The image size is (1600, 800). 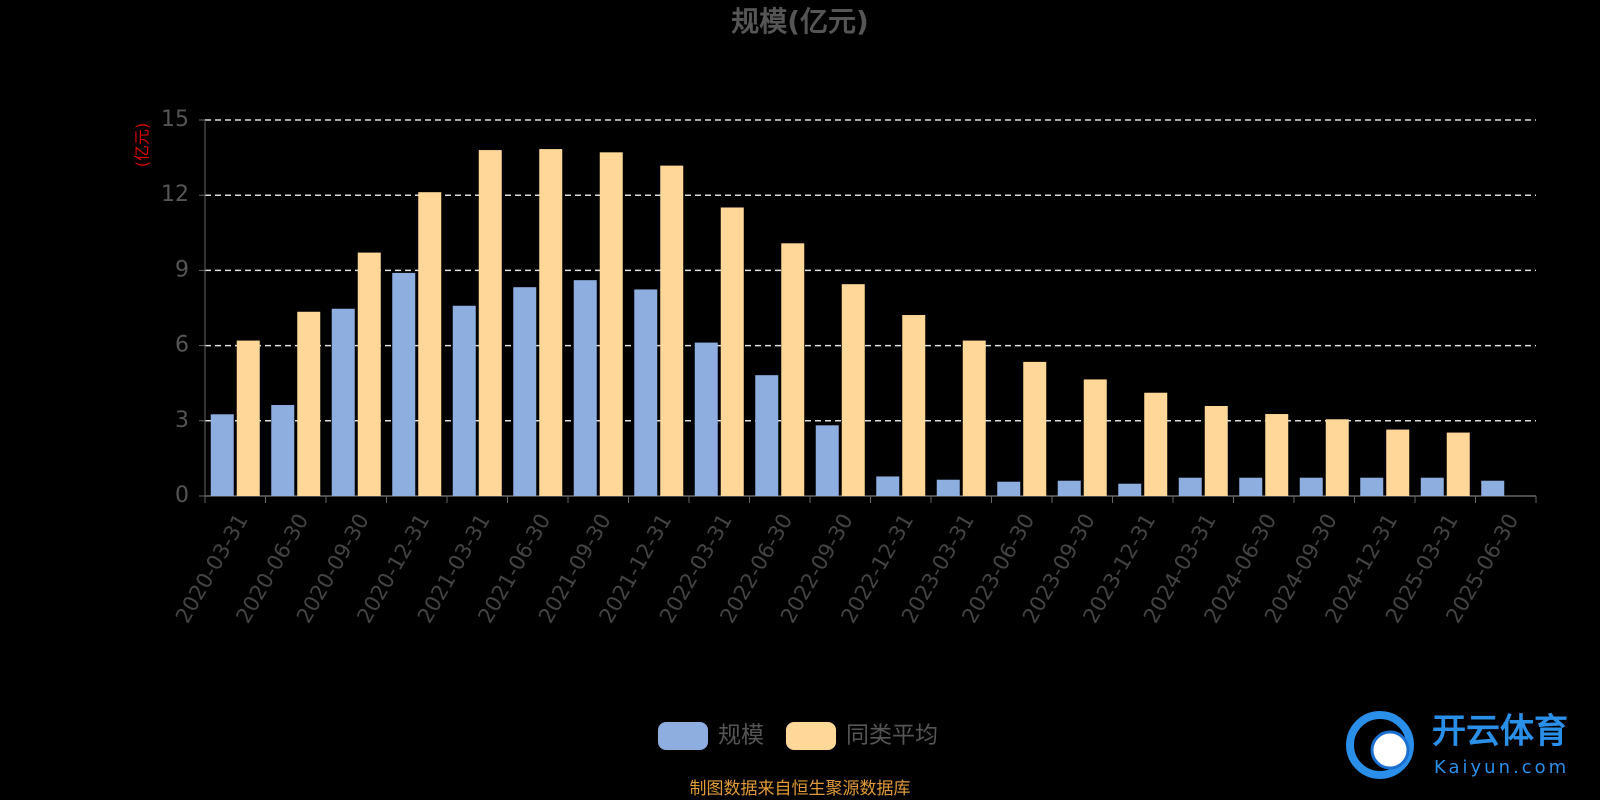 What do you see at coordinates (182, 269) in the screenshot?
I see `y-tick-label: 9` at bounding box center [182, 269].